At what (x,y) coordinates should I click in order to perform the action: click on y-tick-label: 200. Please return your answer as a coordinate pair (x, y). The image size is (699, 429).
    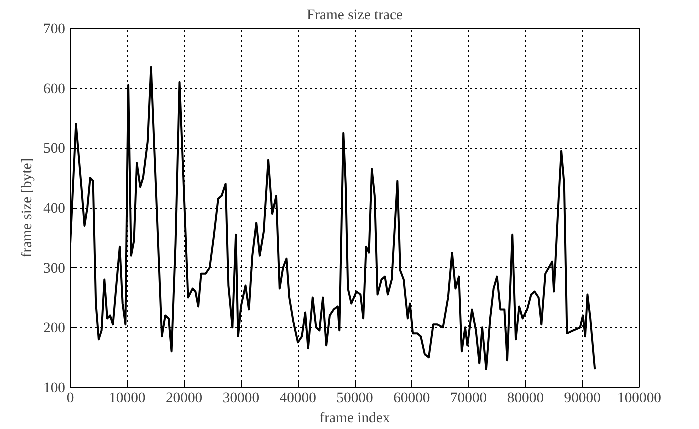
    Looking at the image, I should click on (55, 328).